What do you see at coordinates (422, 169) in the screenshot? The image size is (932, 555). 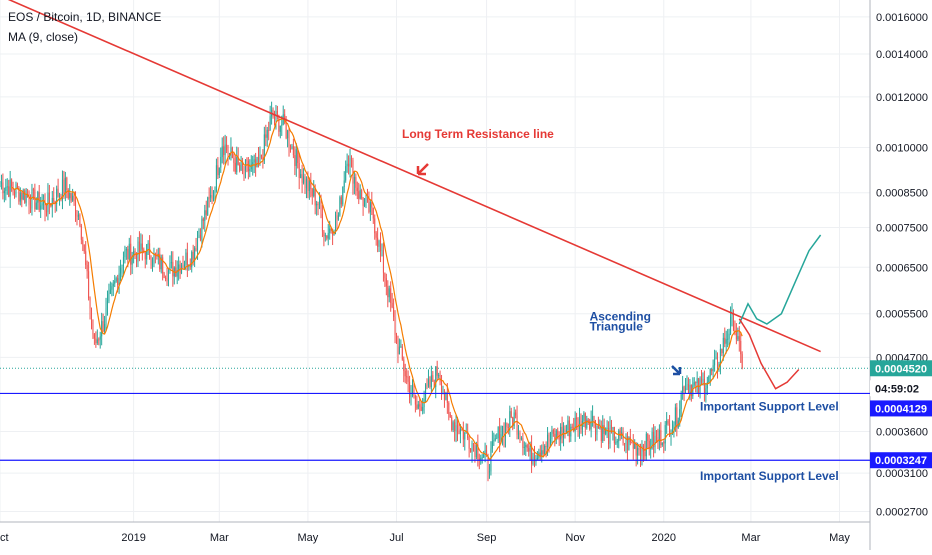 I see `resistance-arrow-icon` at bounding box center [422, 169].